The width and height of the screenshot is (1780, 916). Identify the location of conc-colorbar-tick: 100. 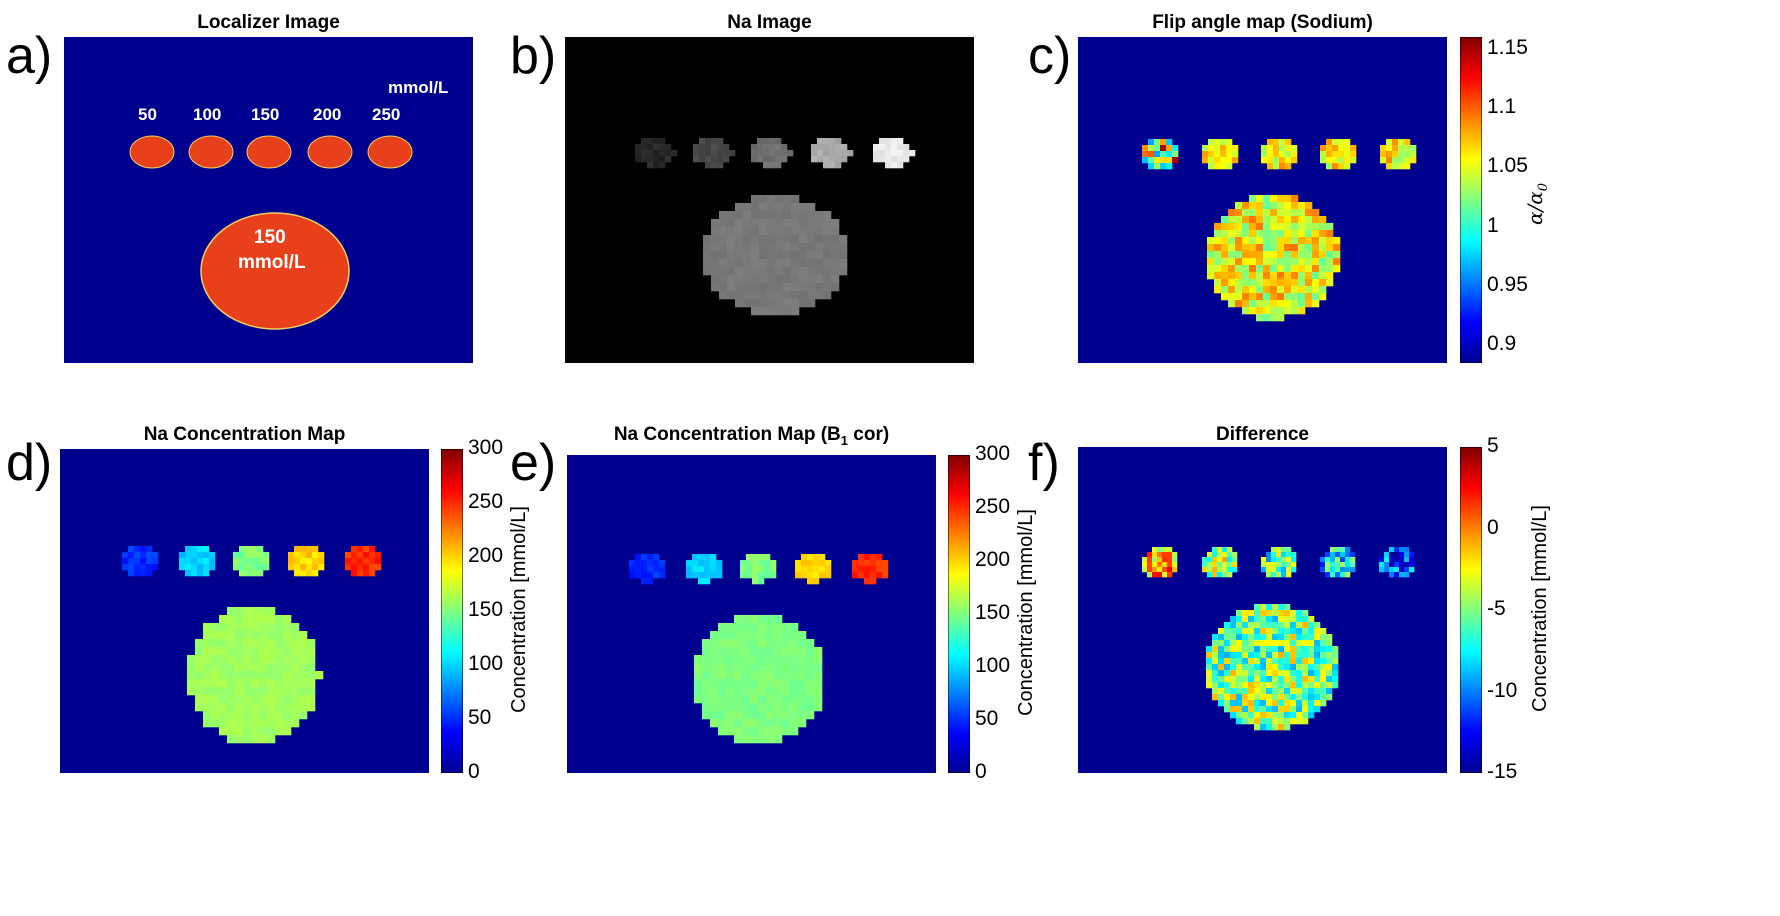
(486, 663).